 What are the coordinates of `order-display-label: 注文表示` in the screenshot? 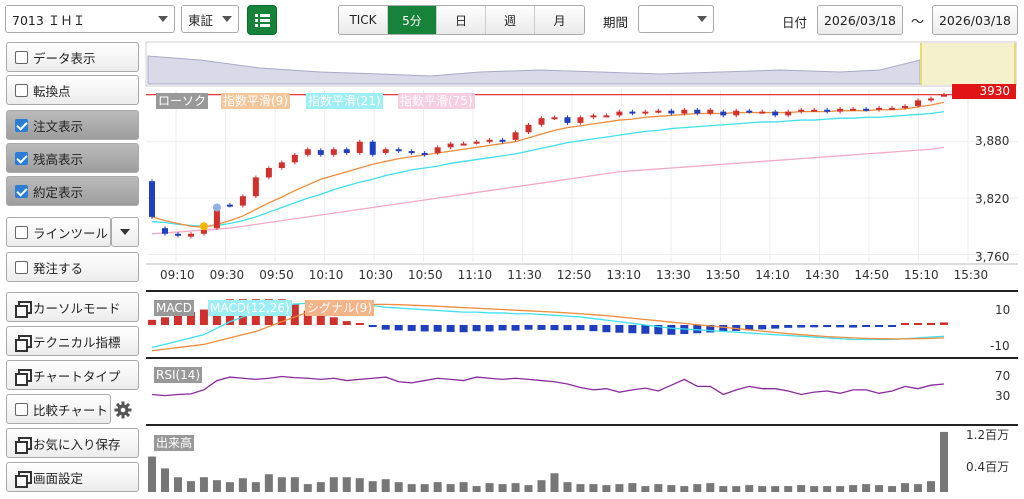 It's located at (58, 126).